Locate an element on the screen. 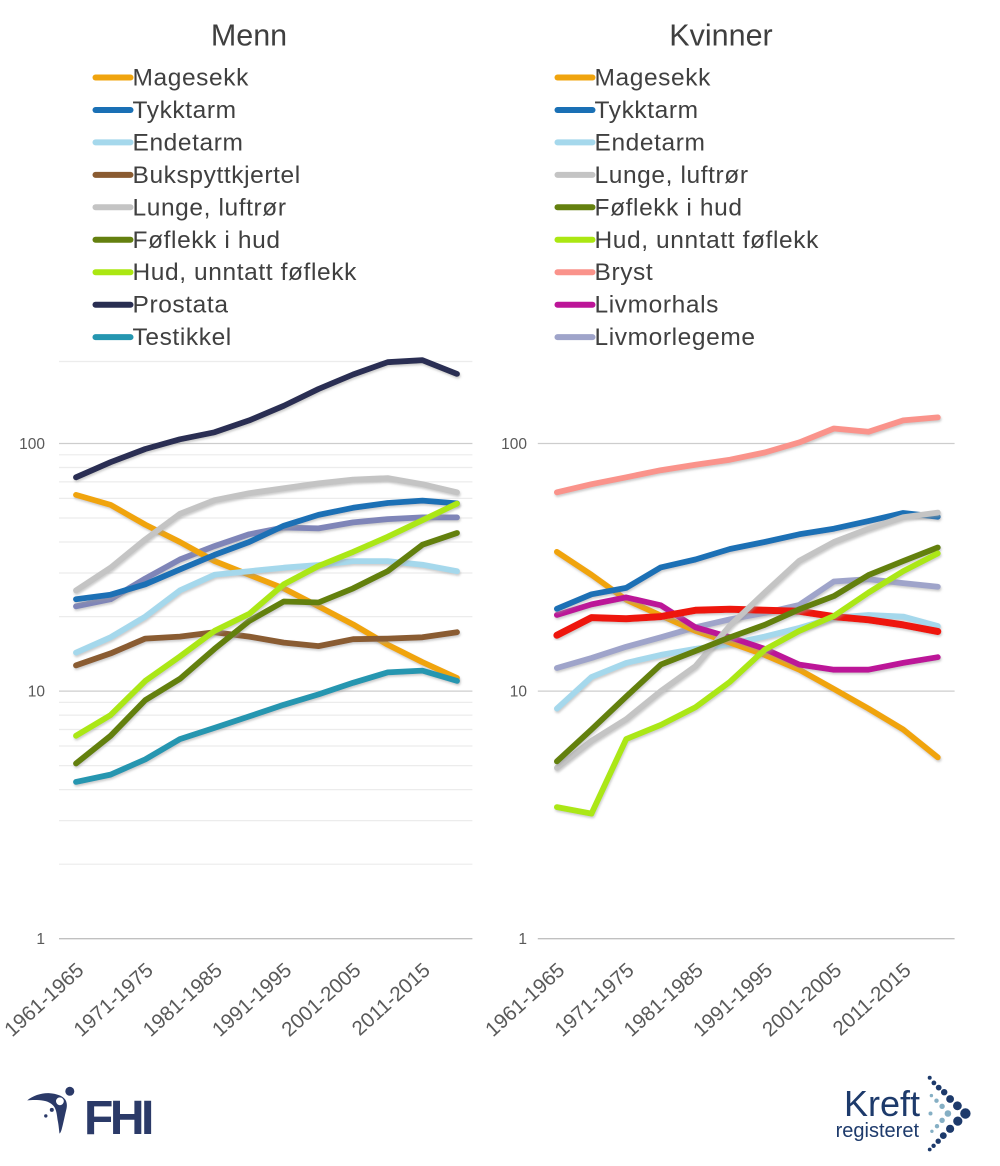 The width and height of the screenshot is (1000, 1166). svg-text: Kreft is located at coordinates (882, 1103).